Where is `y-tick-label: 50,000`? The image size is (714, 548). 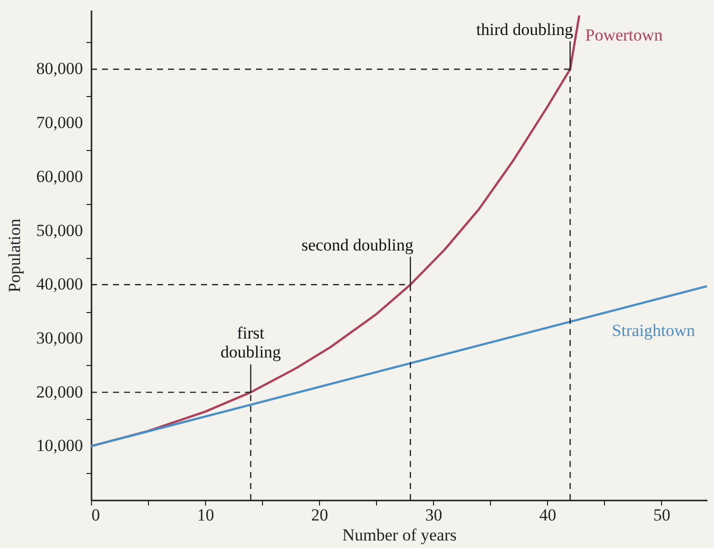 y-tick-label: 50,000 is located at coordinates (59, 230).